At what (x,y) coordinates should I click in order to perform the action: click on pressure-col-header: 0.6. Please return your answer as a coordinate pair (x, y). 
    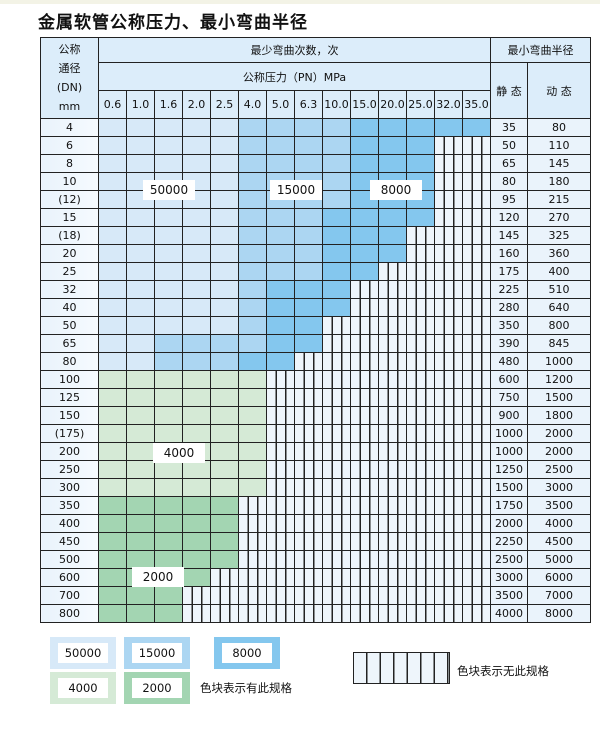
    Looking at the image, I should click on (112, 104).